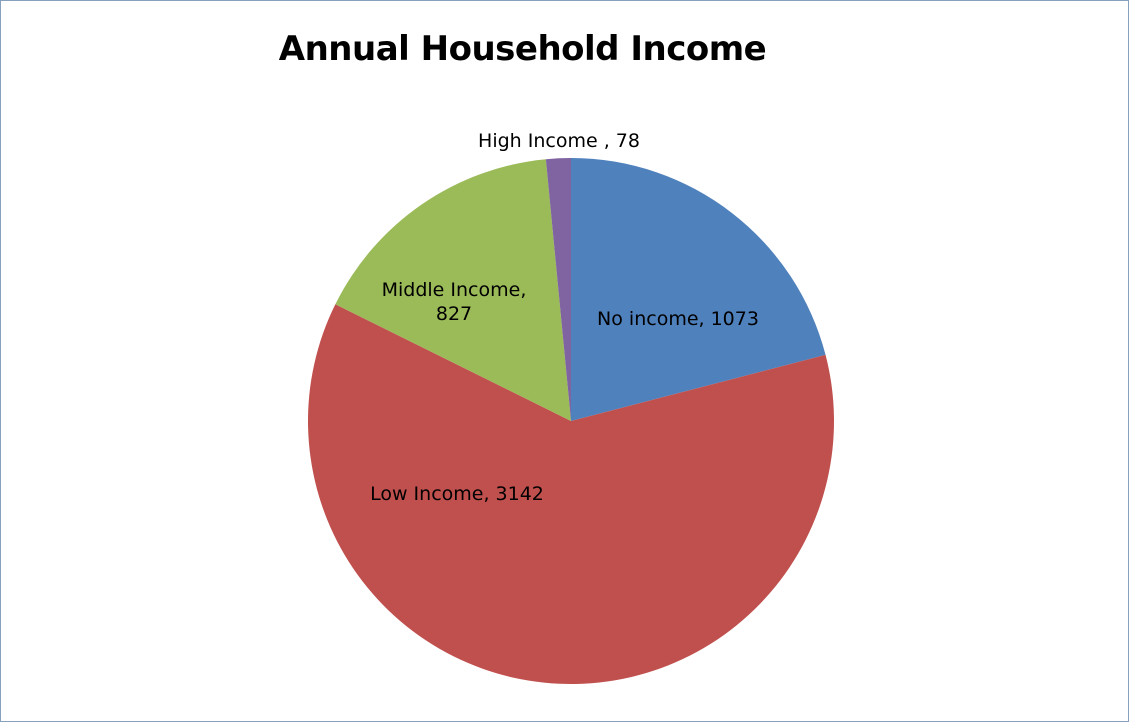  What do you see at coordinates (522, 49) in the screenshot?
I see `chart-title: Annual Household Income` at bounding box center [522, 49].